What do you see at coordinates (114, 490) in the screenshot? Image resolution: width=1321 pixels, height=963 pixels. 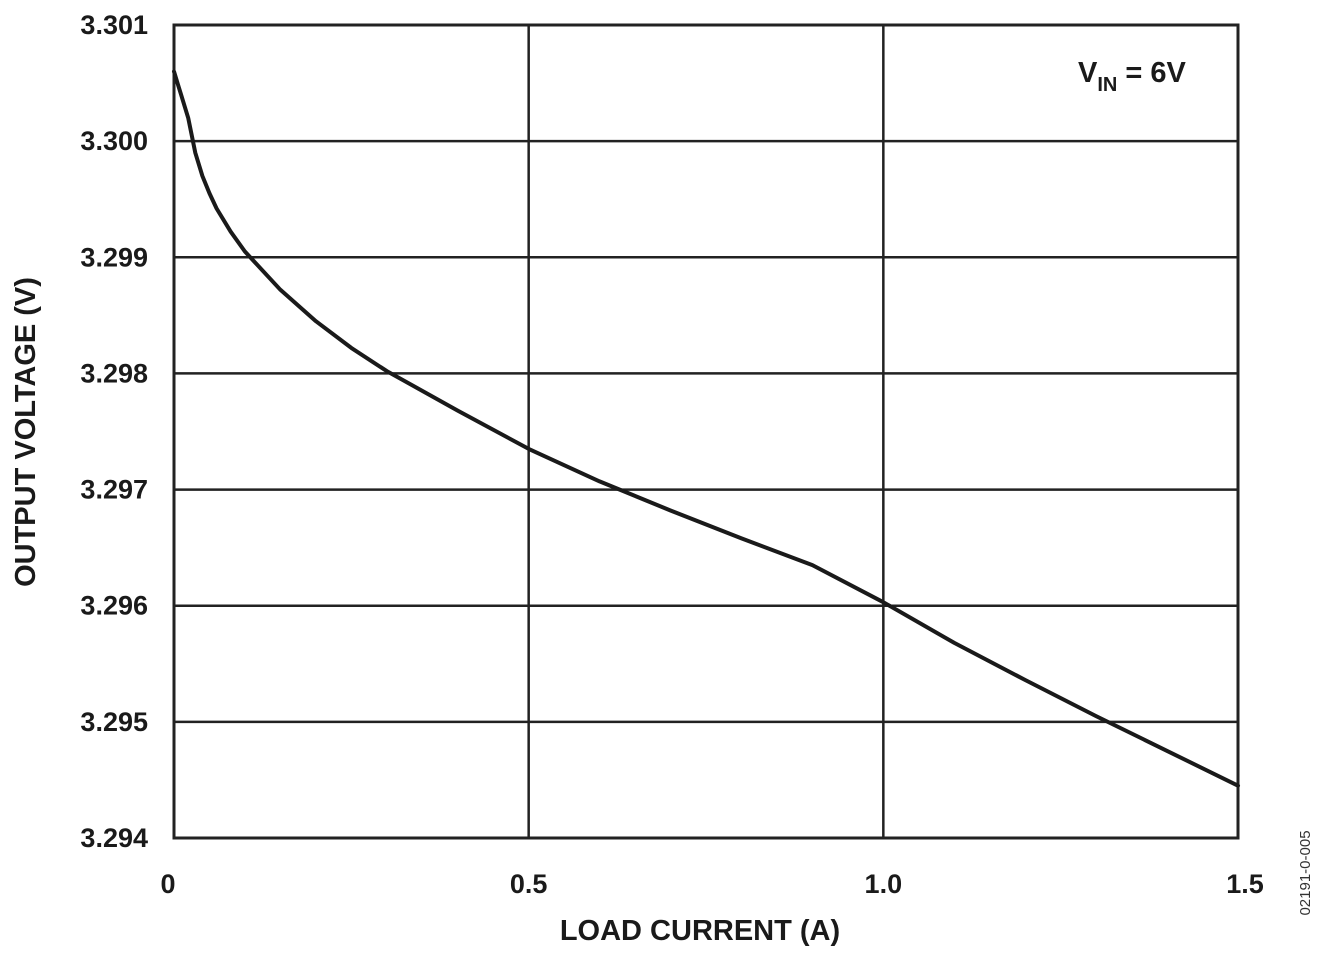 I see `y-tick-label: 3.297` at bounding box center [114, 490].